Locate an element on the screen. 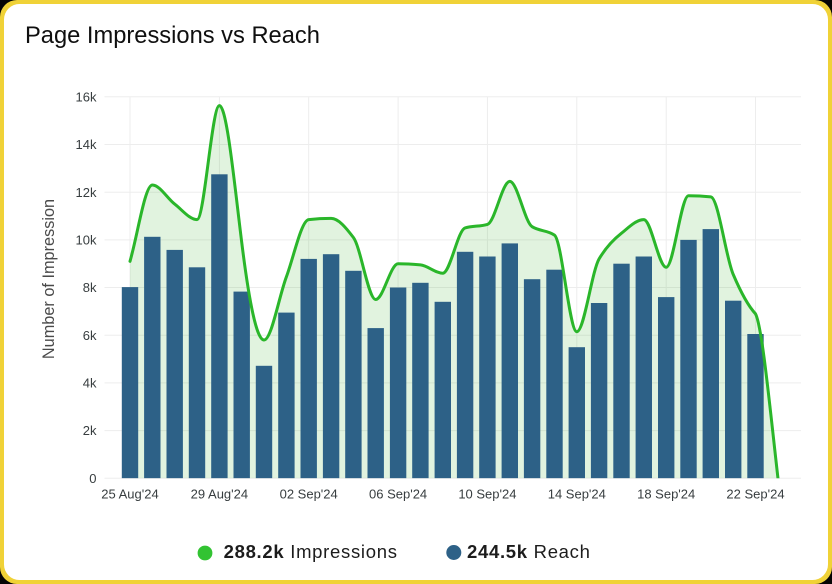 The height and width of the screenshot is (584, 832). svg-text: 16k is located at coordinates (86, 96).